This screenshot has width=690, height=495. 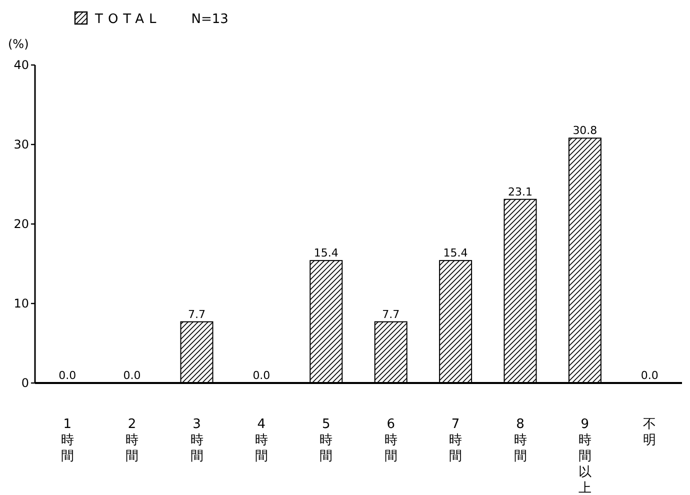 I want to click on y-tick-label: 20, so click(x=21, y=224).